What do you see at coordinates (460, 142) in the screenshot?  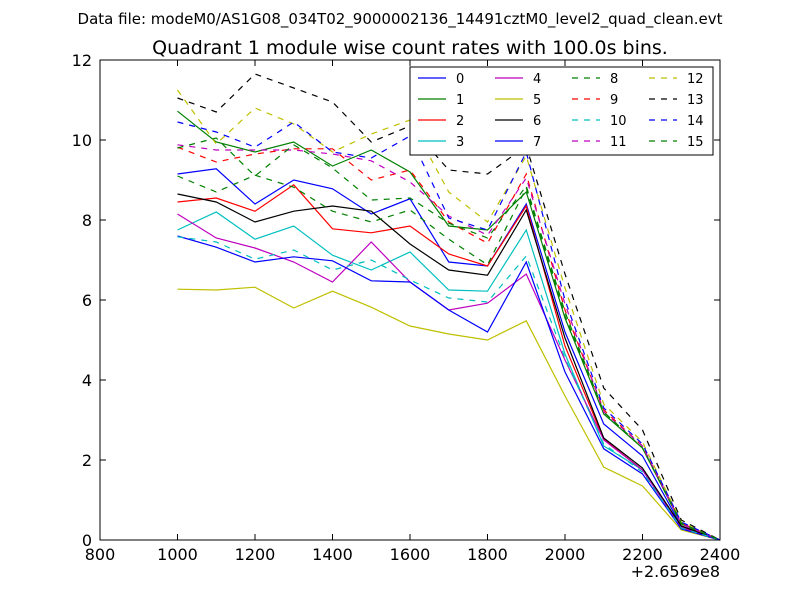 I see `legend-label-3: 3` at bounding box center [460, 142].